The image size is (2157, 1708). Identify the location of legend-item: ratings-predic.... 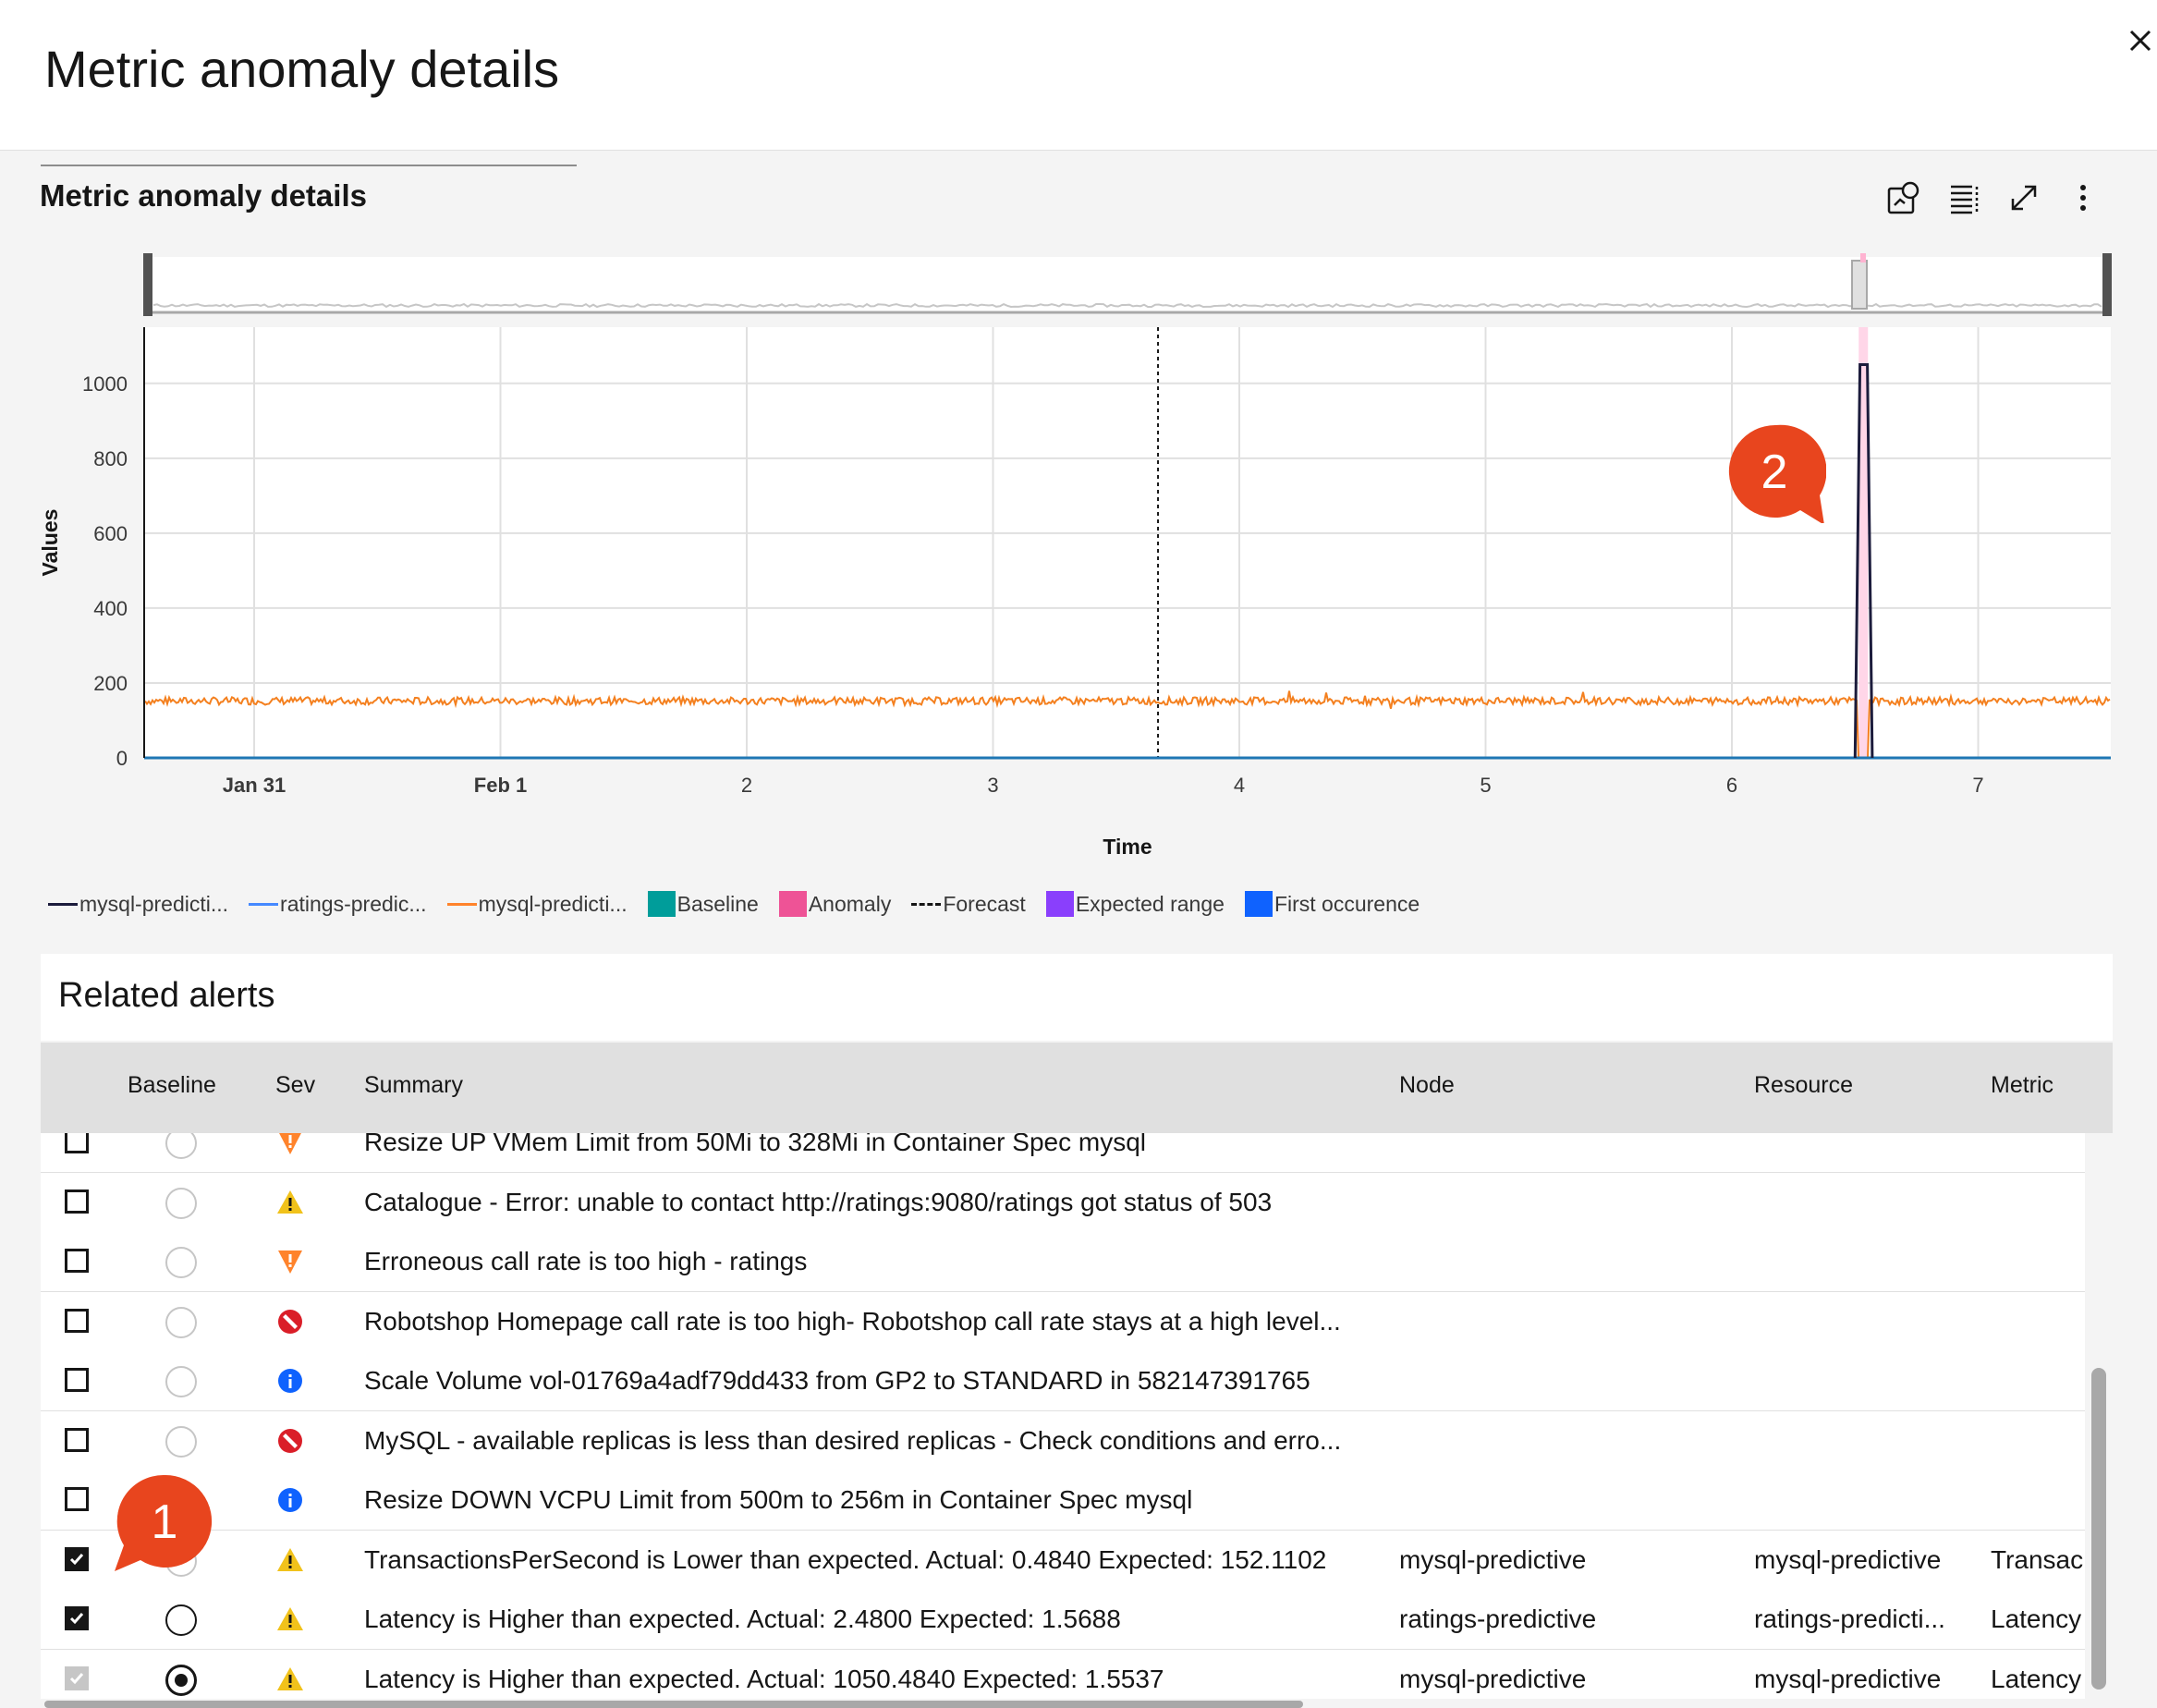
(338, 904).